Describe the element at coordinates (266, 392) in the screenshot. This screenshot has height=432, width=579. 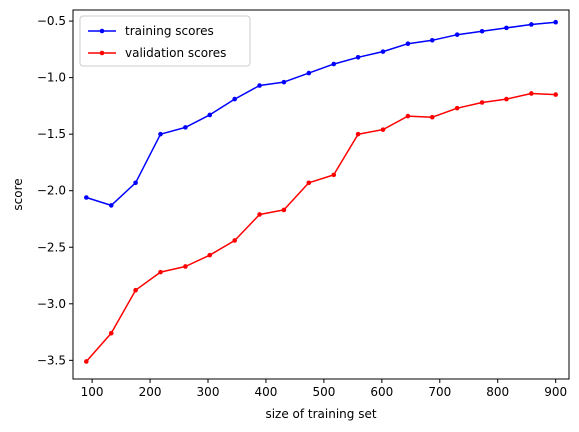
I see `x-tick-label: 400` at that location.